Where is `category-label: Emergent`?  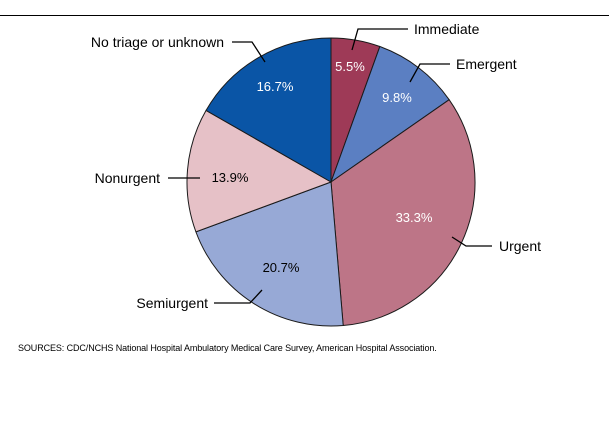 category-label: Emergent is located at coordinates (486, 64).